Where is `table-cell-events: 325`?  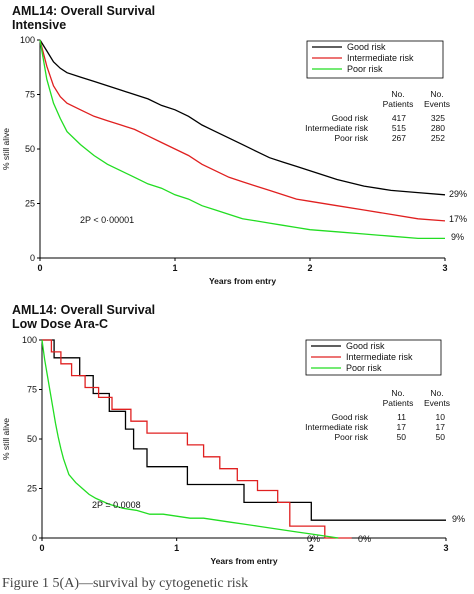
table-cell-events: 325 is located at coordinates (438, 118).